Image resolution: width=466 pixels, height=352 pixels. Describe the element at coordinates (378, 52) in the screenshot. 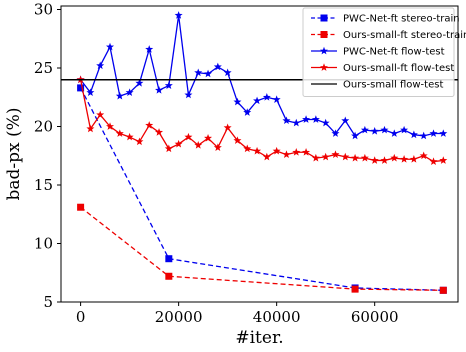

I see `legend-box` at that location.